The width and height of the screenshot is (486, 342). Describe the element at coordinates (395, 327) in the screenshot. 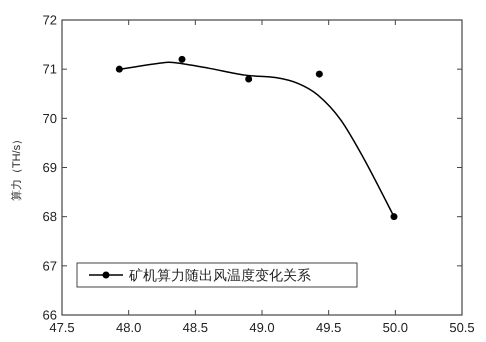

I see `x-tick-label: 50.0` at that location.